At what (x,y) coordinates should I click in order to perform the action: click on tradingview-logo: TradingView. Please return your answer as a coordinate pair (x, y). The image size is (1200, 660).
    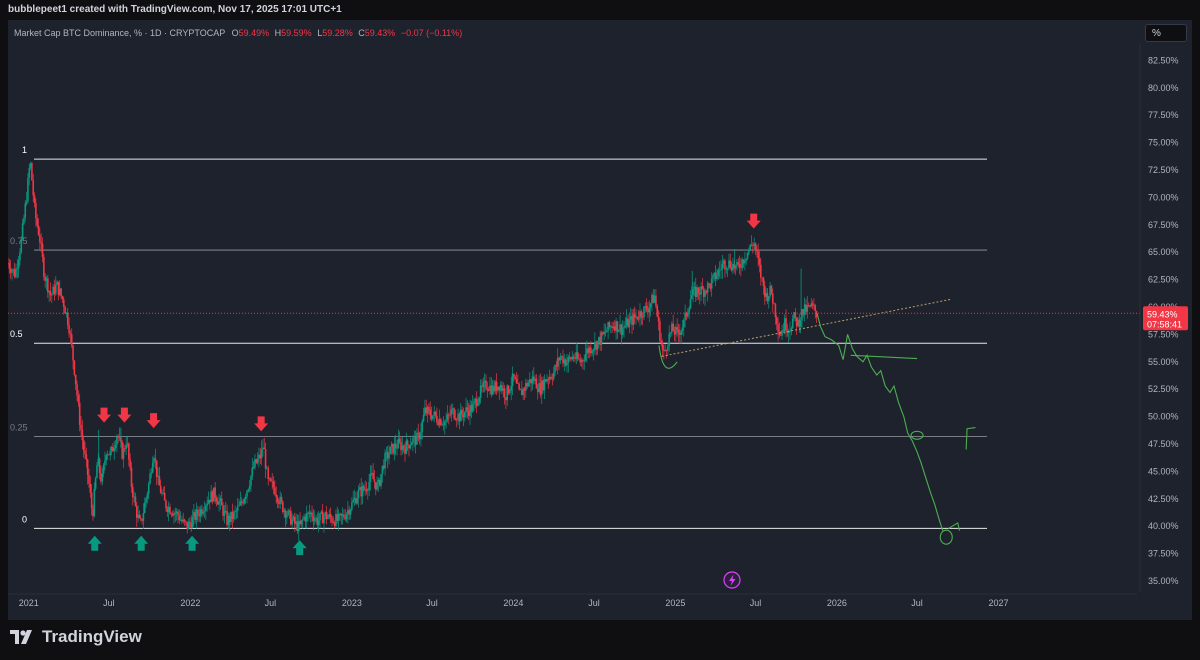
    Looking at the image, I should click on (76, 636).